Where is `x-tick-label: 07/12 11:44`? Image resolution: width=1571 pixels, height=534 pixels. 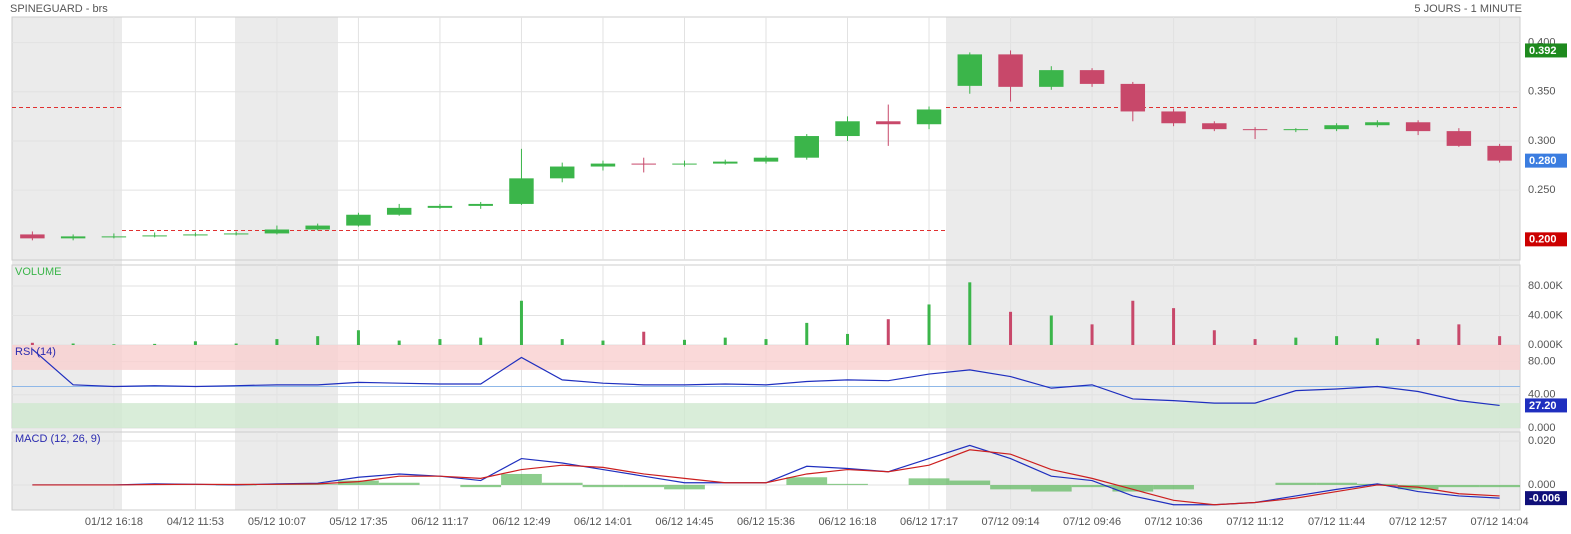 x-tick-label: 07/12 11:44 is located at coordinates (1336, 522).